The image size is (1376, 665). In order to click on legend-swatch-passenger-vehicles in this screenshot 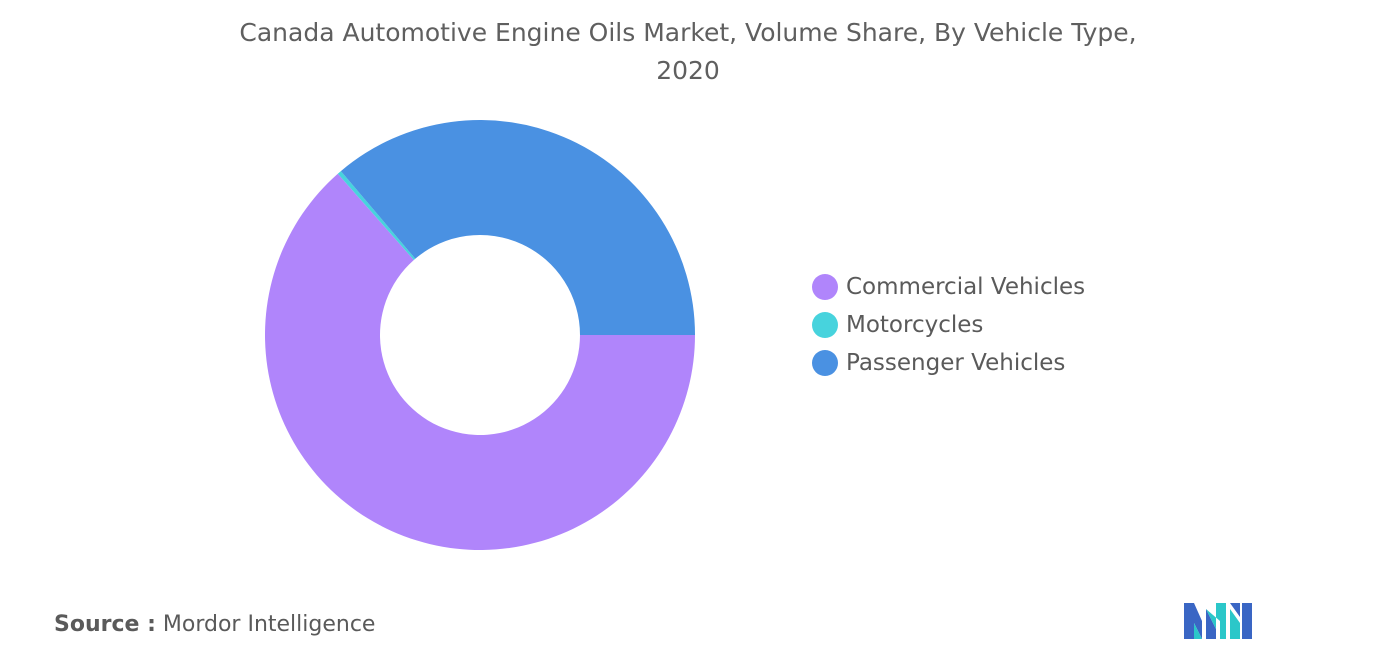, I will do `click(825, 363)`.